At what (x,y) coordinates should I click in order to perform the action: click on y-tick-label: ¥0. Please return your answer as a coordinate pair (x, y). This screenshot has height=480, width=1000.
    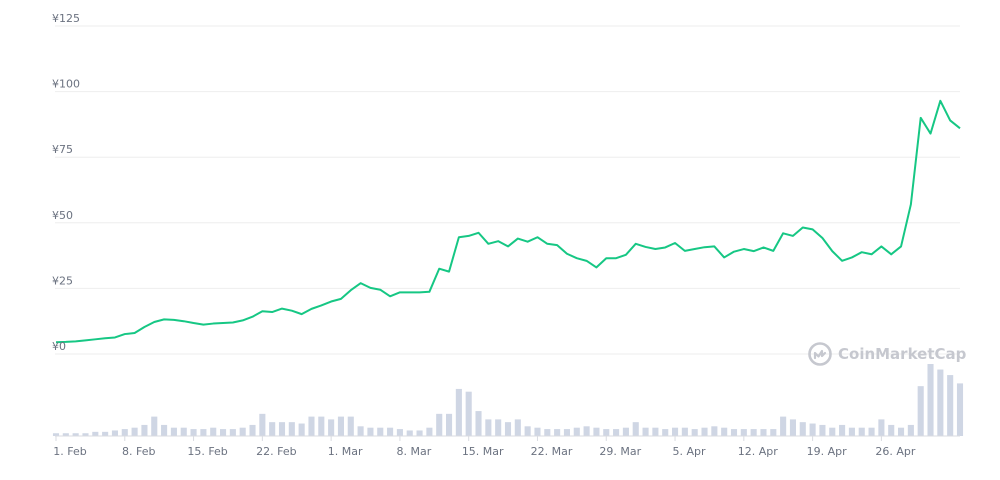
    Looking at the image, I should click on (59, 346).